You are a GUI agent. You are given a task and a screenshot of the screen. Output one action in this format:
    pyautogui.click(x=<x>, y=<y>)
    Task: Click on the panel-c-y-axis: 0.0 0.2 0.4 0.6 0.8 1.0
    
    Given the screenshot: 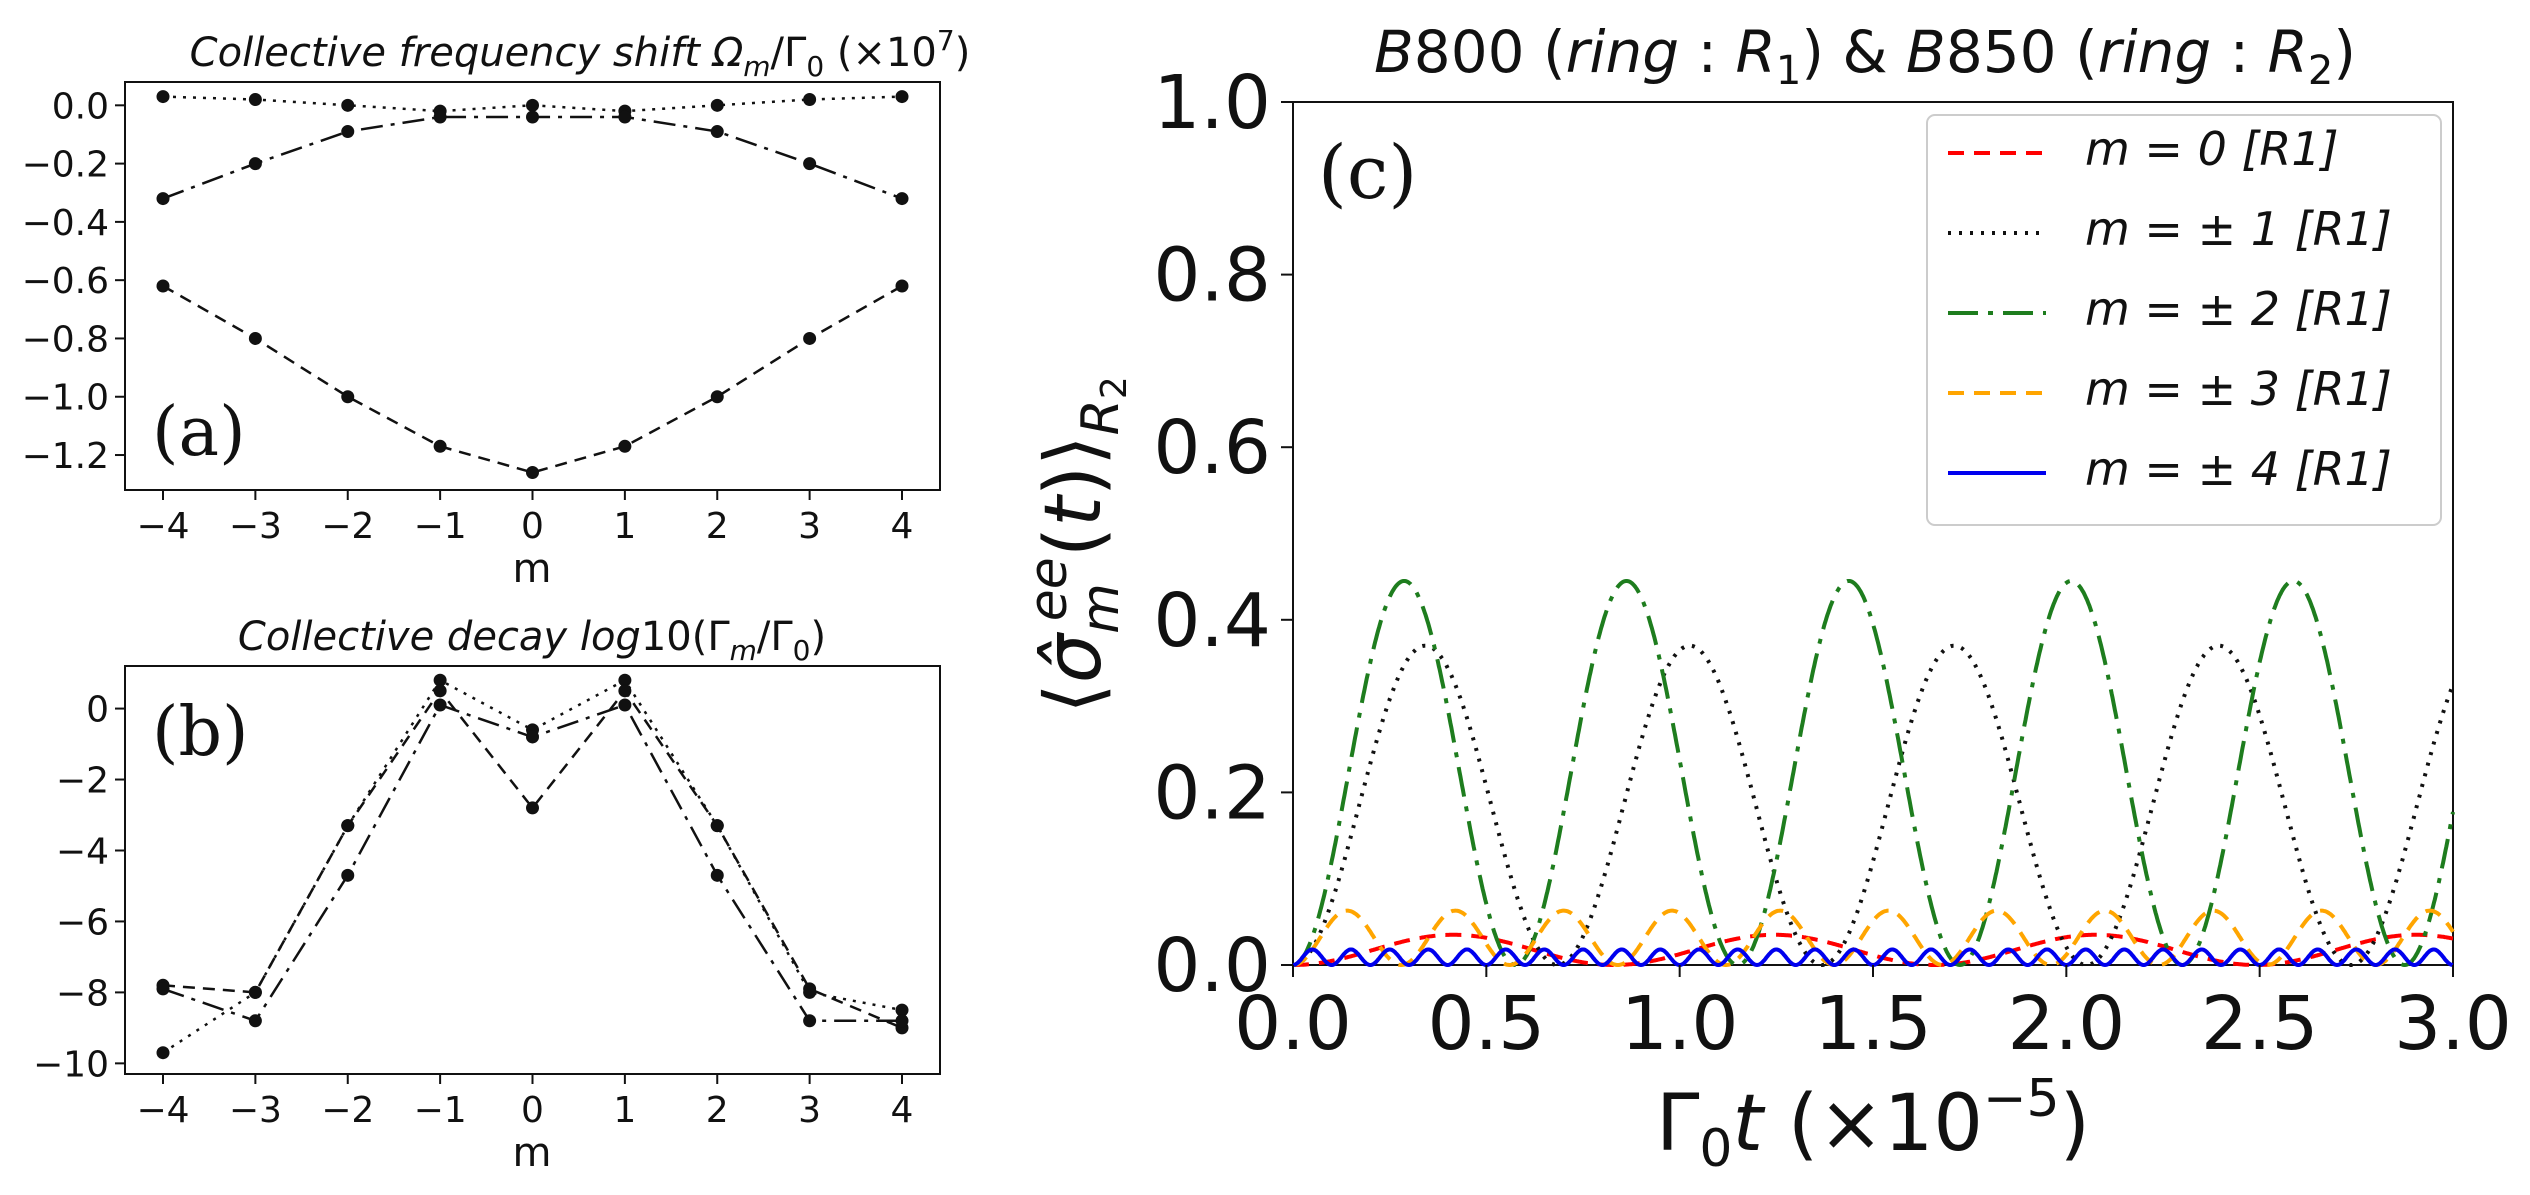 What is the action you would take?
    pyautogui.click(x=1223, y=534)
    